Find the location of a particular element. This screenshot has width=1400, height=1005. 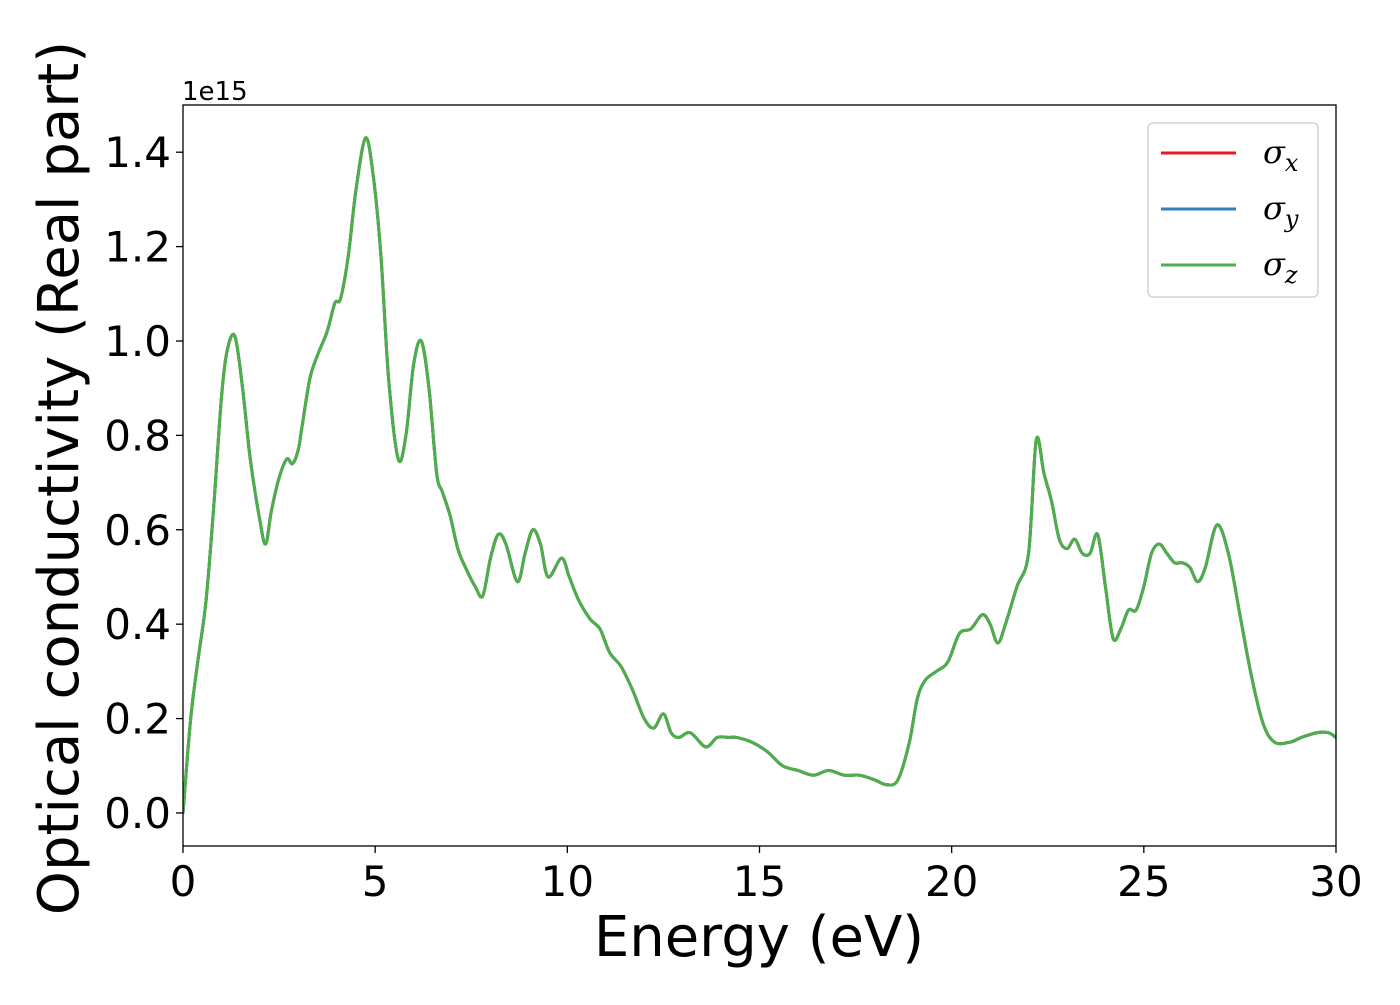

x-tick-label: 30 is located at coordinates (1335, 881).